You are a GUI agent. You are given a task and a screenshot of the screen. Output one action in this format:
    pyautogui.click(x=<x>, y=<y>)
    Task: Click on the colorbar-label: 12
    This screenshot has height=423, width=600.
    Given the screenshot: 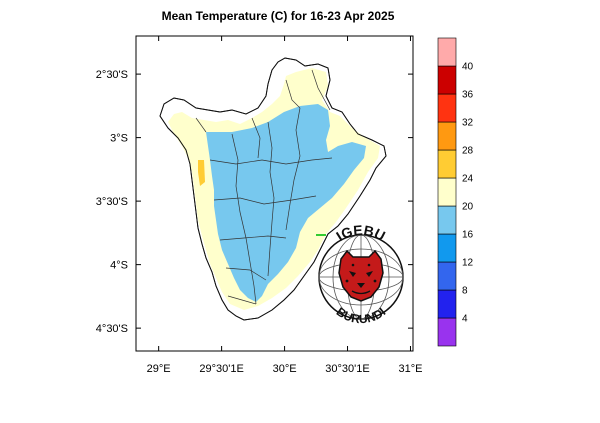 What is the action you would take?
    pyautogui.click(x=468, y=263)
    